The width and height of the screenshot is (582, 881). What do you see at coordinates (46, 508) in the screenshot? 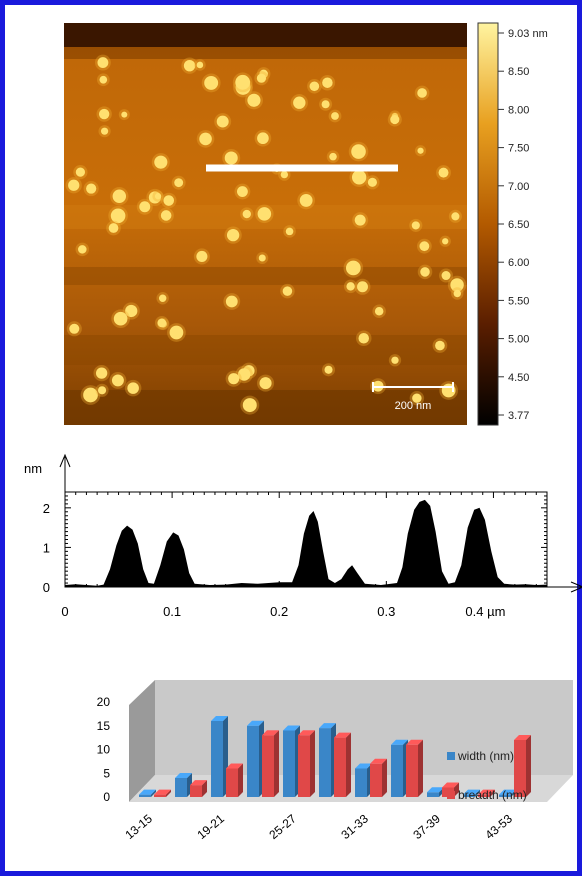
I see `profile-y-tick-label: 2` at bounding box center [46, 508].